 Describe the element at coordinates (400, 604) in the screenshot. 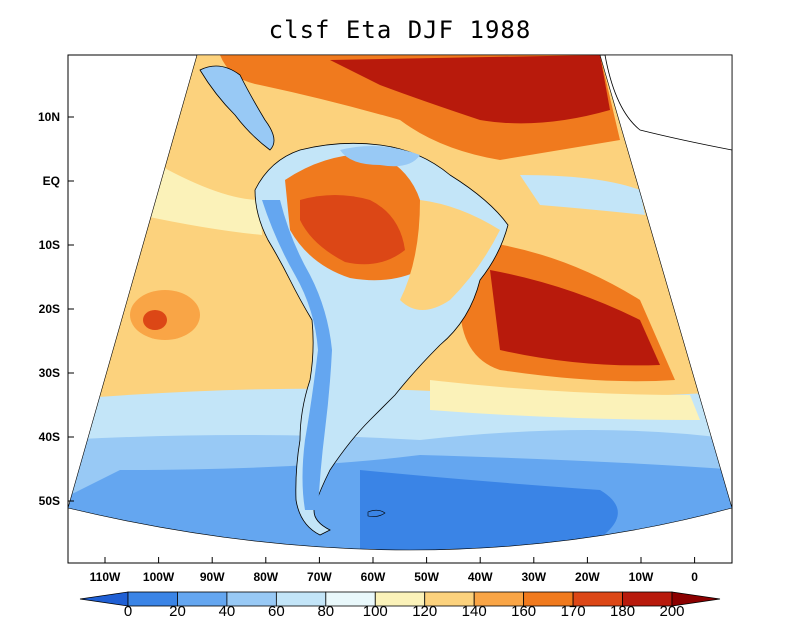

I see `colorbar: 0 20 40 60 80 100 120 140 160 170 180 200` at that location.